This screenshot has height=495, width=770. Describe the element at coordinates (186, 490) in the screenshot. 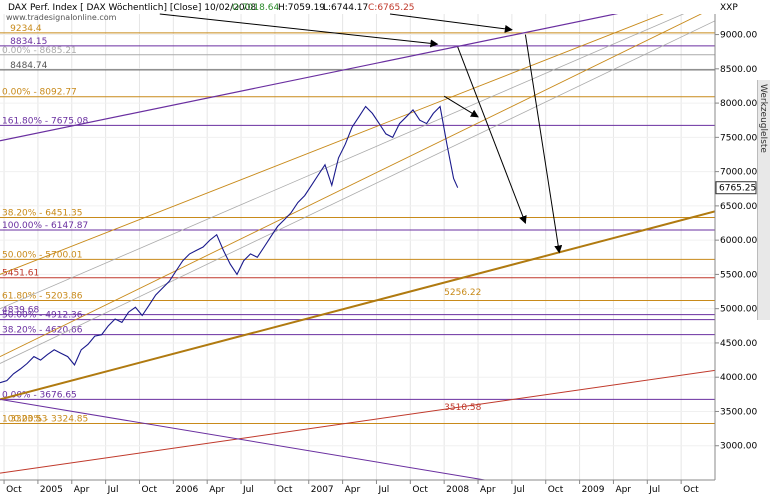

I see `x-tick-label: 2006` at that location.